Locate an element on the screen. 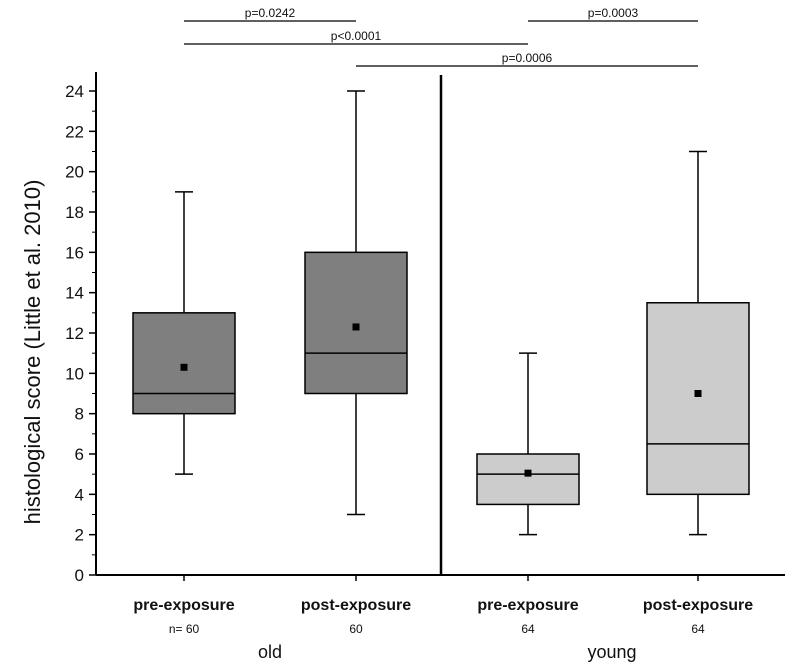 This screenshot has width=785, height=666. y-axis-title: histological score (Little et al. 2010) is located at coordinates (32, 352).